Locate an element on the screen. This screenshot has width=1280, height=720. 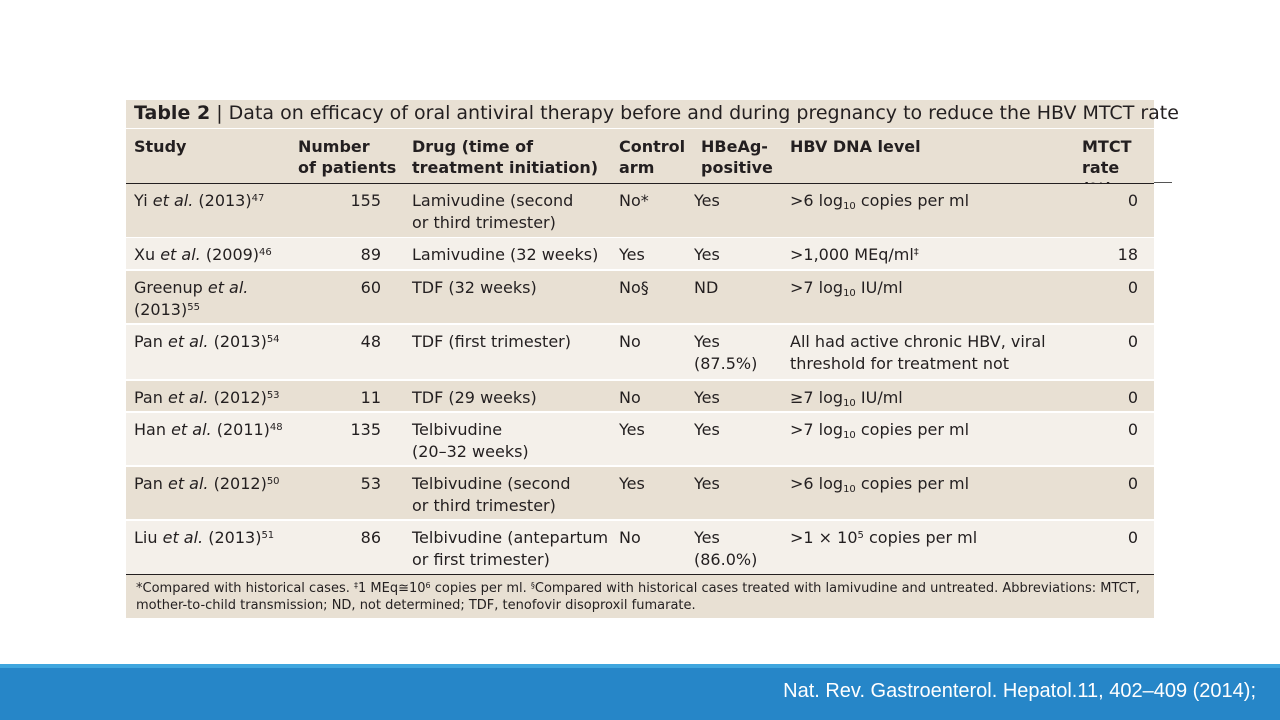
cell-dna-level: >6 log10 copies per ml is located at coordinates (935, 484).